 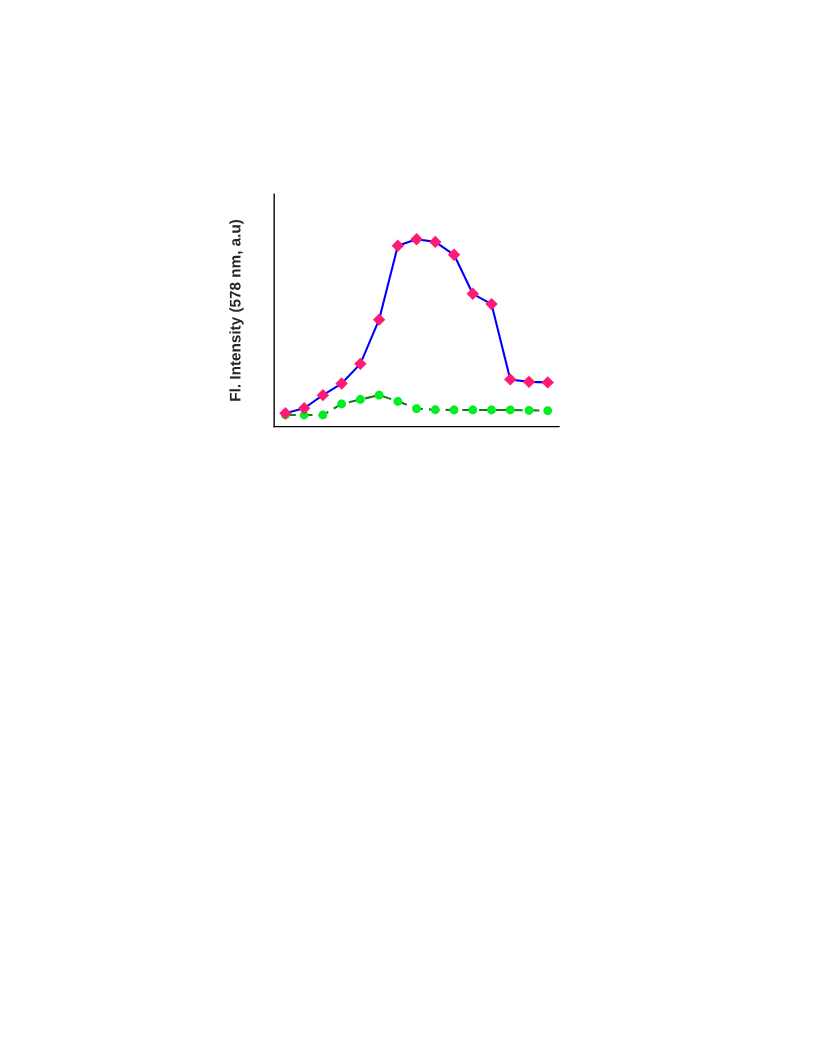 What do you see at coordinates (236, 310) in the screenshot?
I see `y-axis-title: Fl. Intensity (578 nm, a.u)` at bounding box center [236, 310].